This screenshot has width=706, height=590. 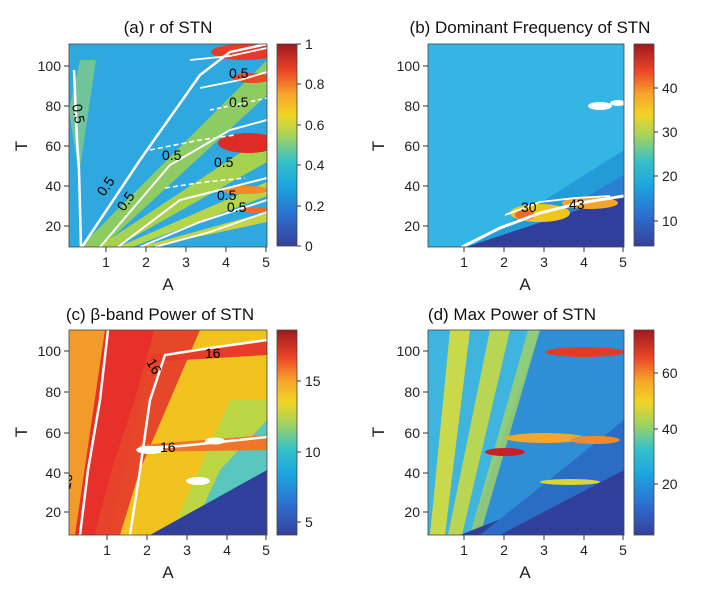 What do you see at coordinates (409, 351) in the screenshot?
I see `panel-d-ytick-label: 100` at bounding box center [409, 351].